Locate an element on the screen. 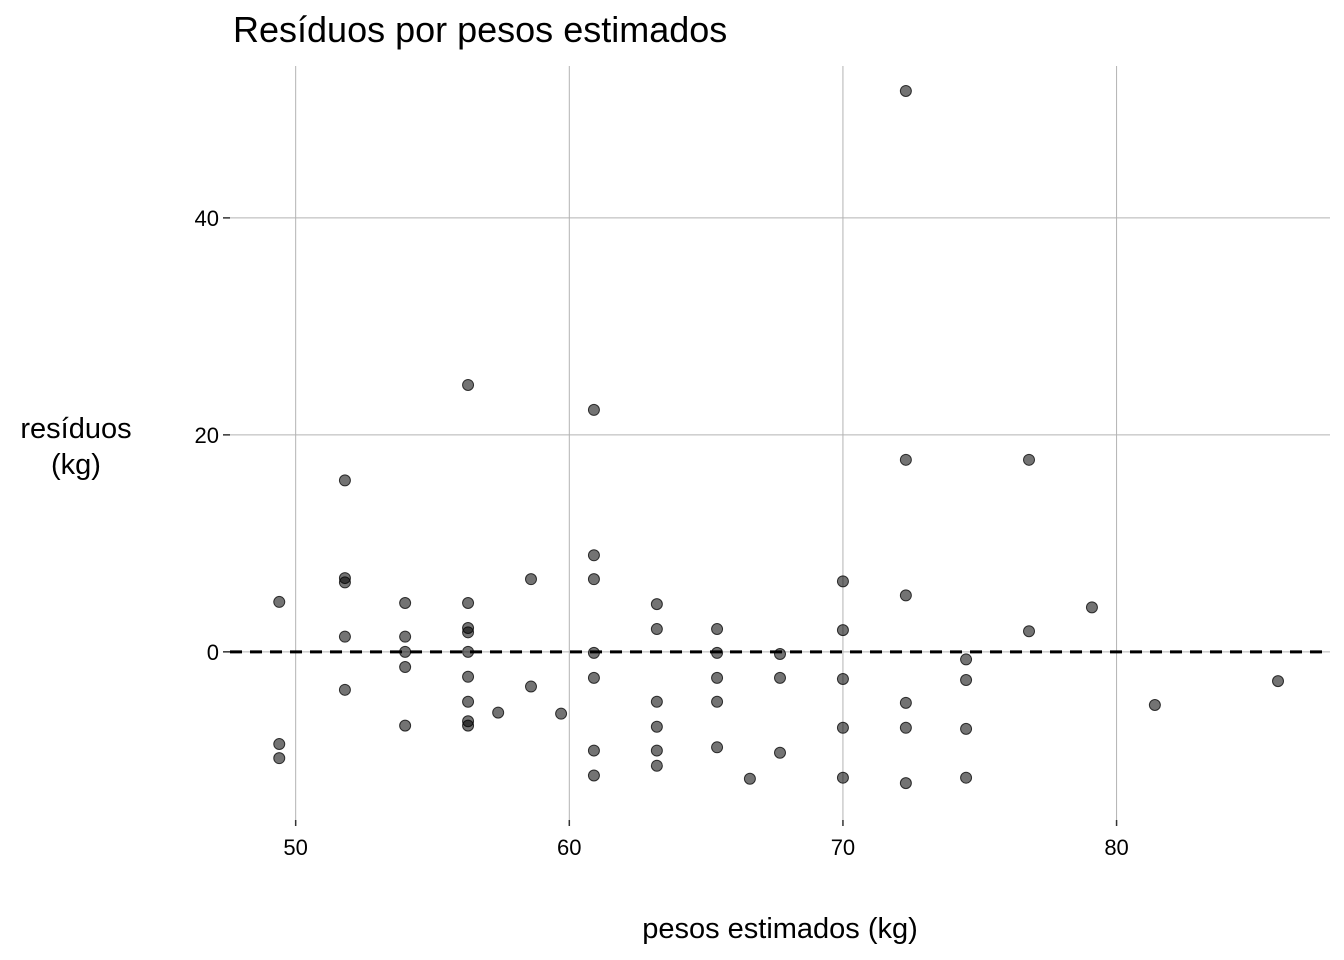  y-tick-label: 0 is located at coordinates (213, 652).